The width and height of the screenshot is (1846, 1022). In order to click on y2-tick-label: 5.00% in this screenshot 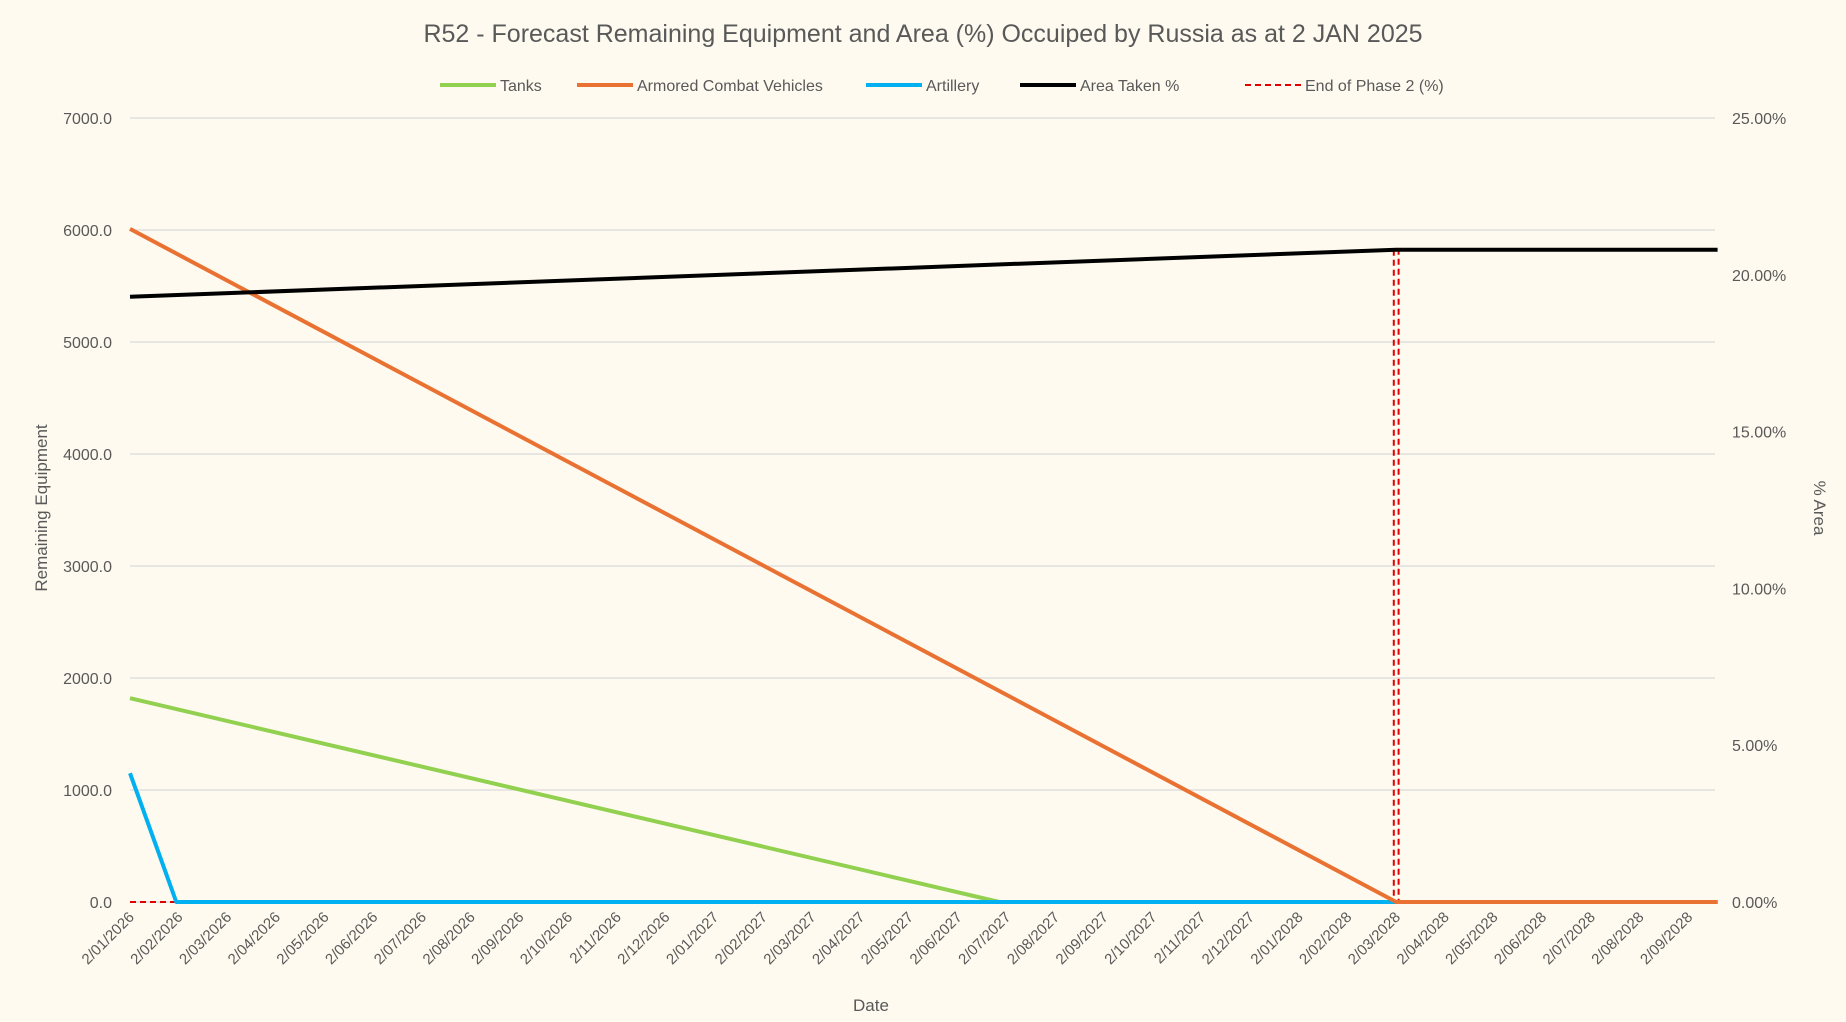, I will do `click(1754, 746)`.